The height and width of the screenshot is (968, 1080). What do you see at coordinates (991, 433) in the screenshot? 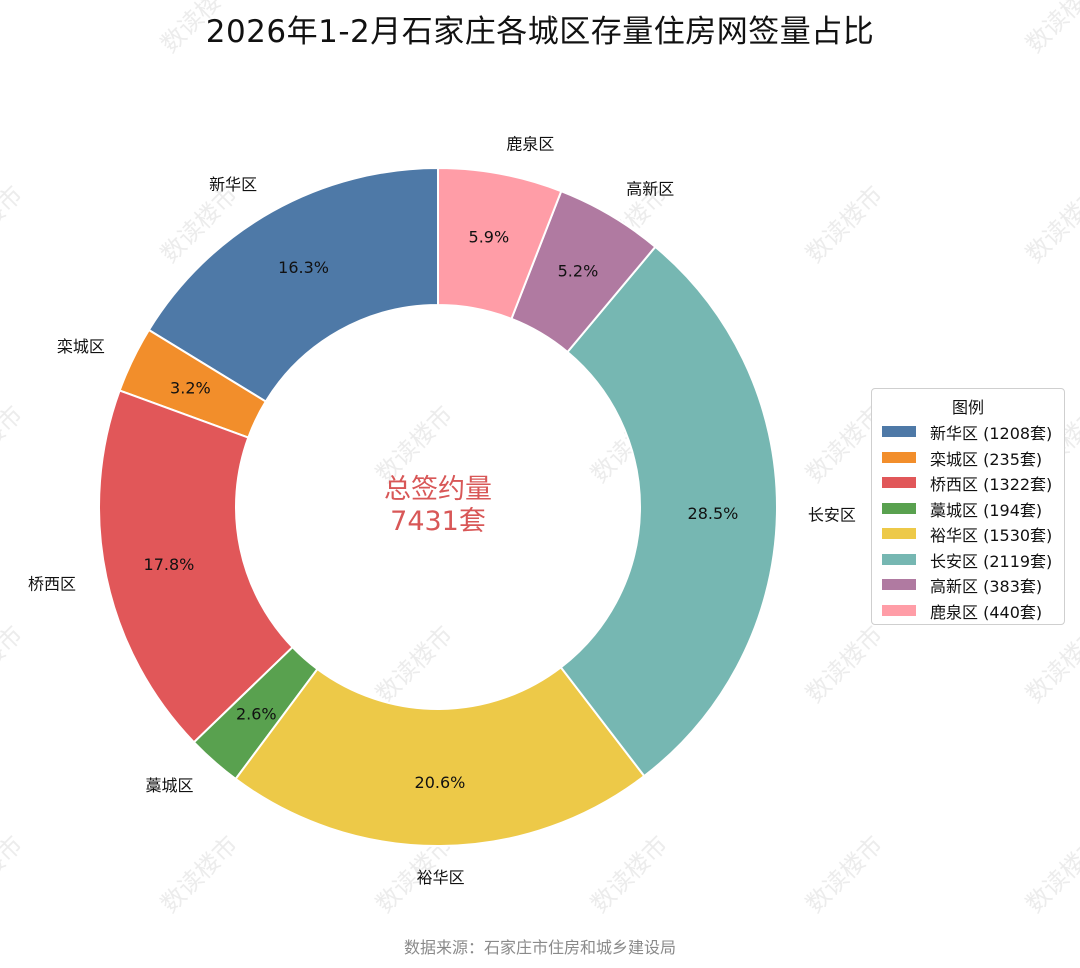
I see `legend-label: 新华区 (1208套)` at bounding box center [991, 433].